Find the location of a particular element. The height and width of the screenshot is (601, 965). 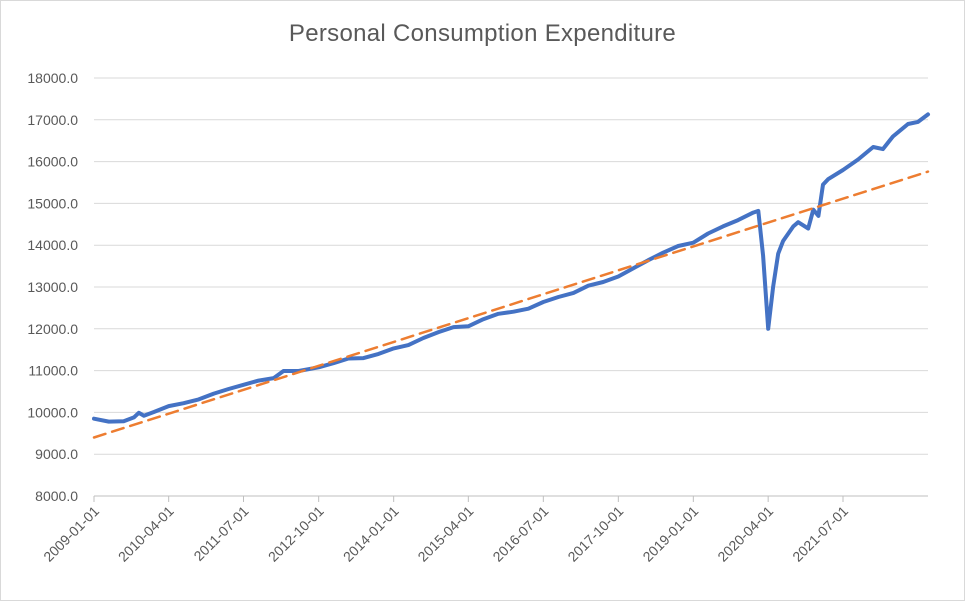

x-tick-label: 2009-01-01 is located at coordinates (71, 534).